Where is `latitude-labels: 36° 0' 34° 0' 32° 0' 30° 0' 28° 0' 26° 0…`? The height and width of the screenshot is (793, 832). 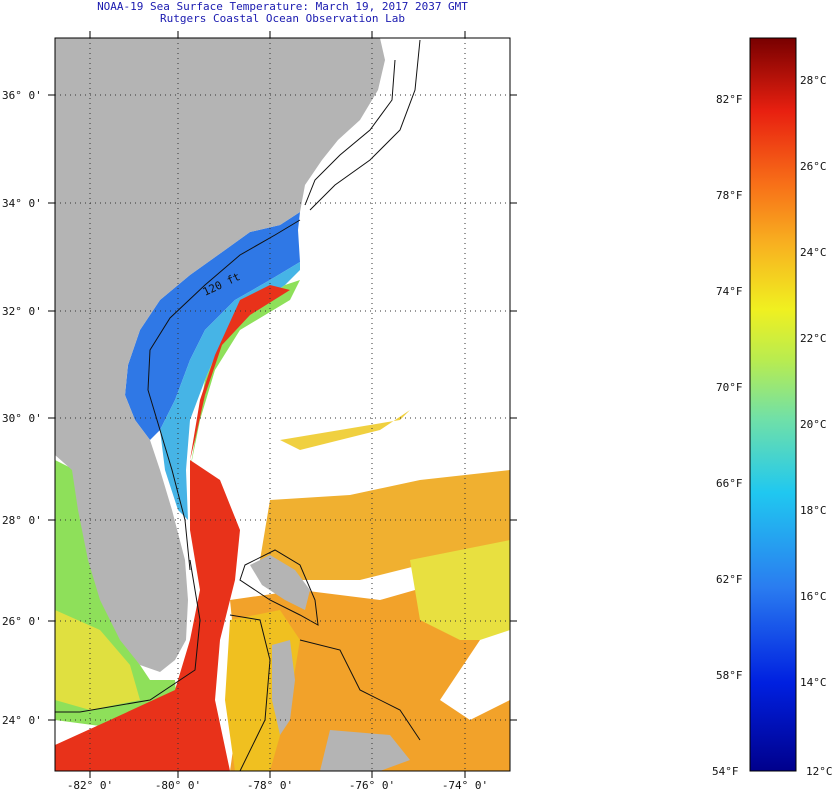 latitude-labels: 36° 0' 34° 0' 32° 0' 30° 0' 28° 0' 26° 0… is located at coordinates (22, 408).